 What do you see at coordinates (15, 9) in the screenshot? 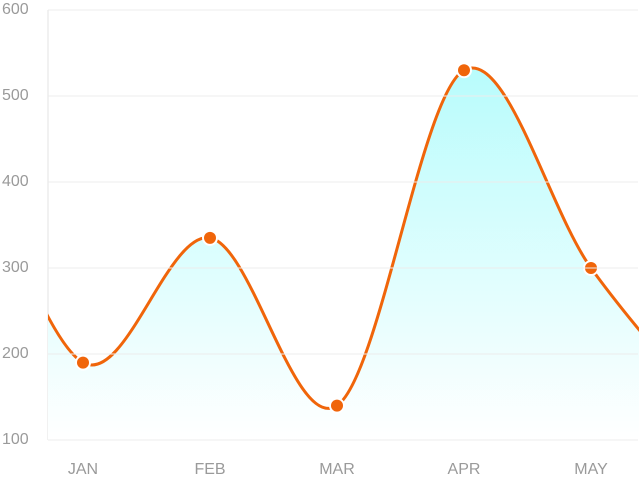
I see `y-tick-label: 600` at bounding box center [15, 9].